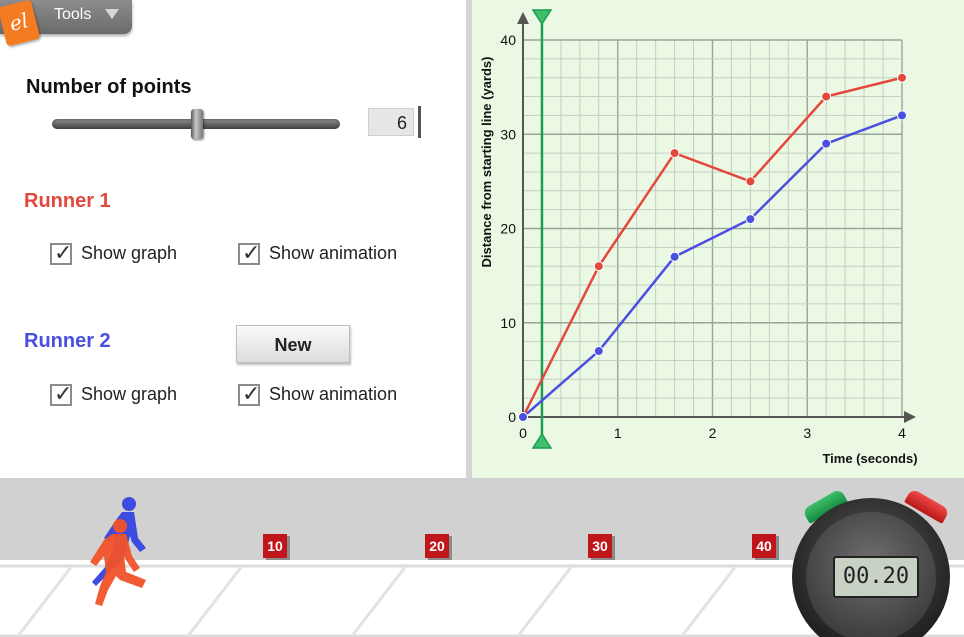 The width and height of the screenshot is (964, 637). Describe the element at coordinates (869, 458) in the screenshot. I see `x-axis-label: Time (seconds)` at that location.